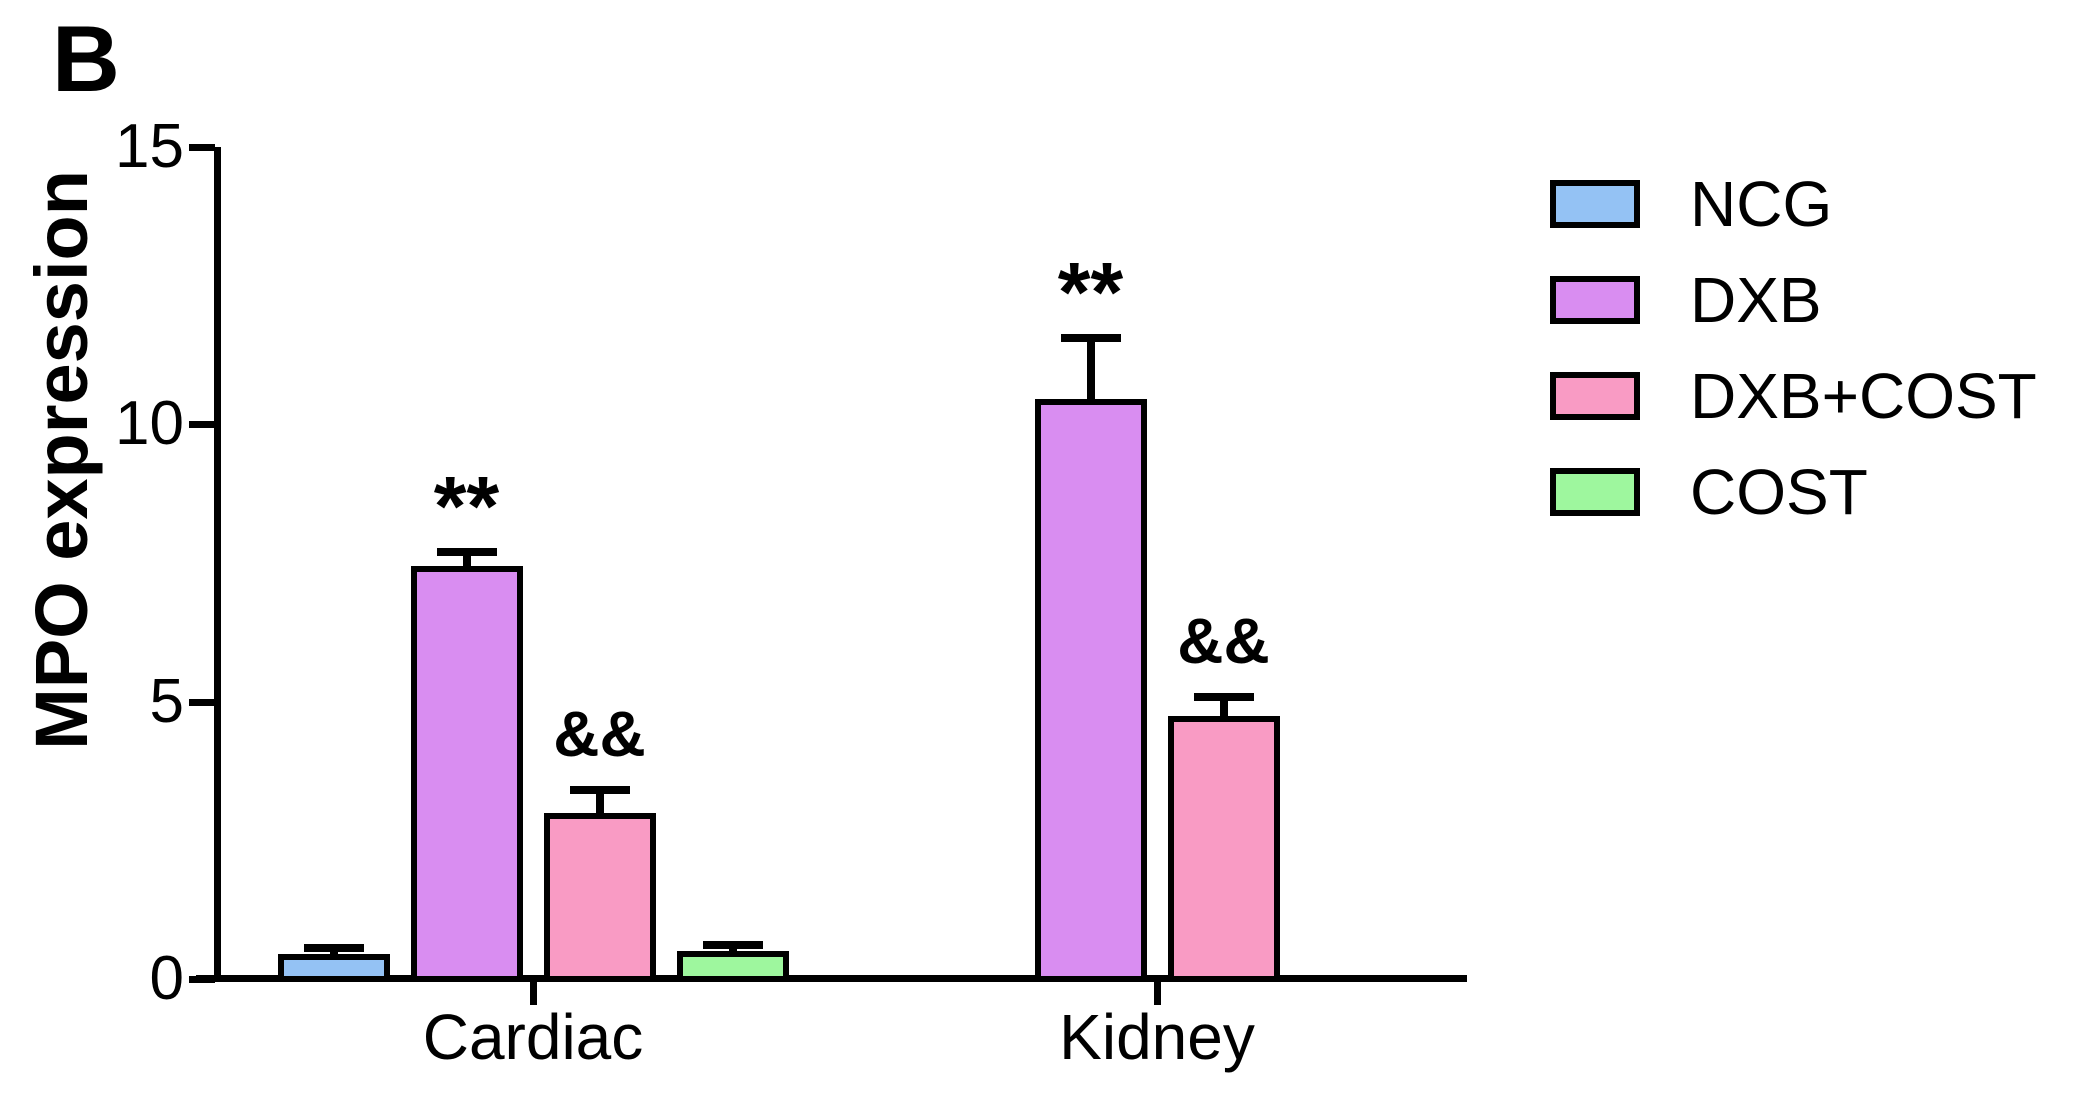 Image resolution: width=2083 pixels, height=1102 pixels. What do you see at coordinates (166, 701) in the screenshot?
I see `y-tick-label: 5` at bounding box center [166, 701].